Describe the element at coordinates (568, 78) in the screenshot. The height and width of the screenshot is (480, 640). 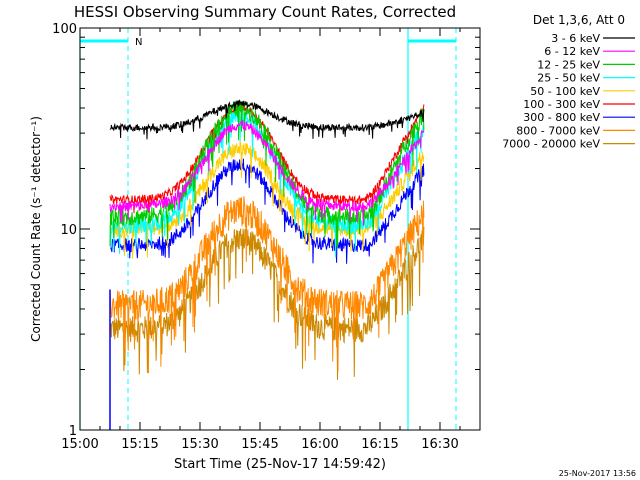
I see `legend-label: 25 - 50 keV` at that location.